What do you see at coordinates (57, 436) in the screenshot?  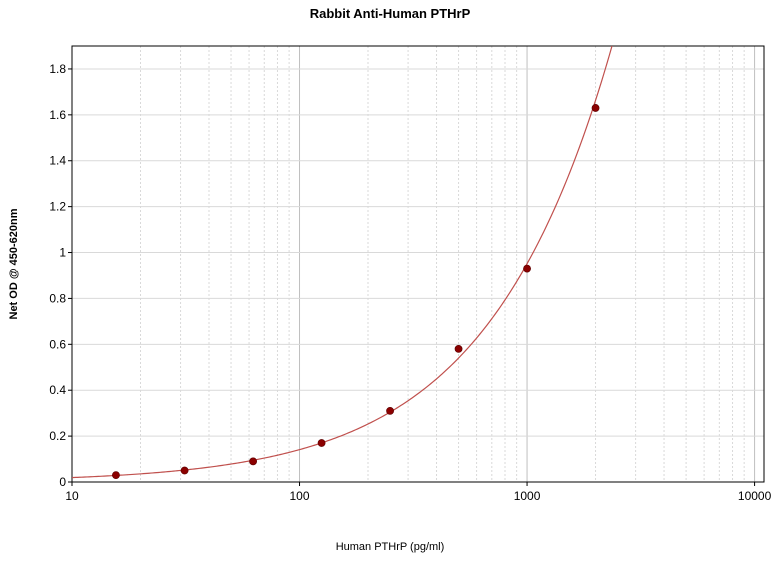 I see `y-tick-label: 0.2` at bounding box center [57, 436].